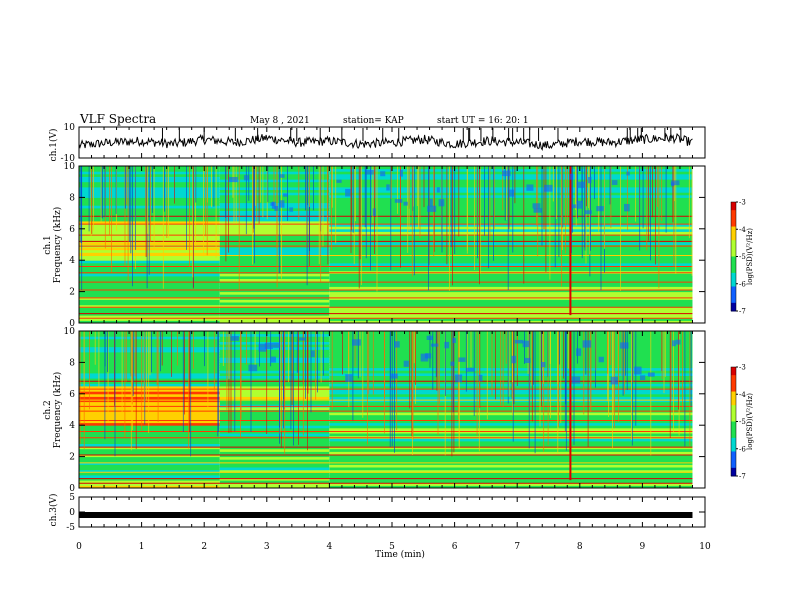 Image resolution: width=792 pixels, height=612 pixels. What do you see at coordinates (742, 395) in the screenshot?
I see `colorbar-tick-label: -4` at bounding box center [742, 395].